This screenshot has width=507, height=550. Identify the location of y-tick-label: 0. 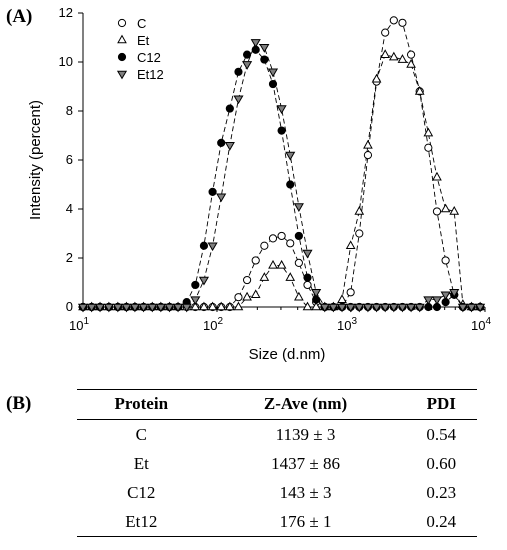
(69, 306).